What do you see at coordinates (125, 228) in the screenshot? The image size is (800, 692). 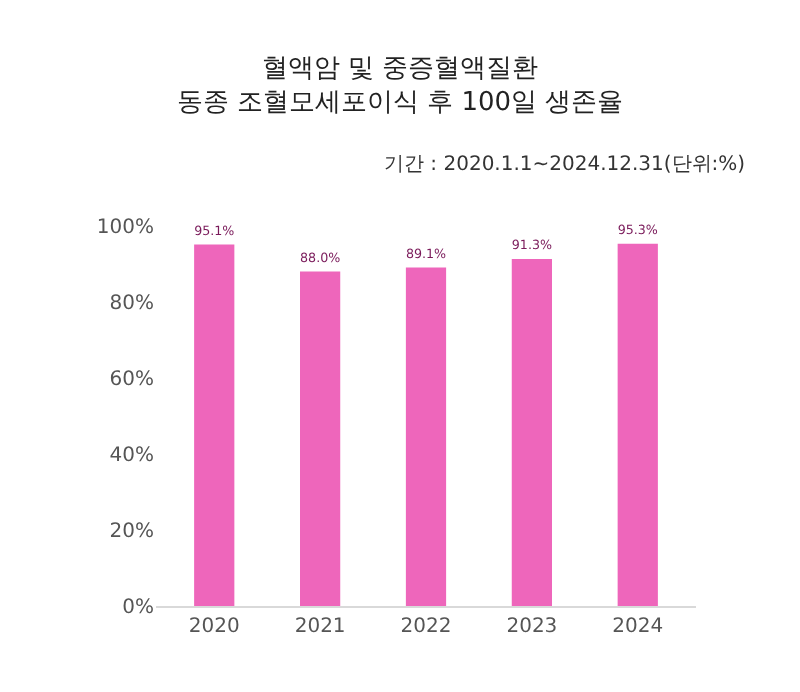 I see `y-tick-label: 100%` at bounding box center [125, 228].